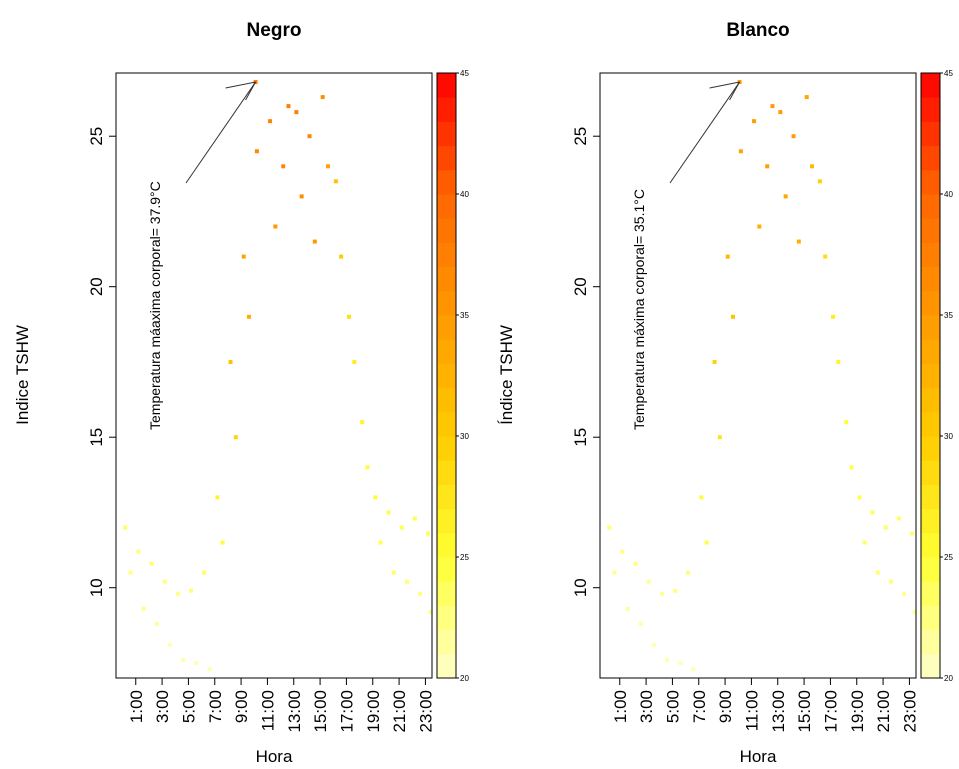 This screenshot has width=959, height=769. Describe the element at coordinates (735, 91) in the screenshot. I see `annotation-arrow` at that location.